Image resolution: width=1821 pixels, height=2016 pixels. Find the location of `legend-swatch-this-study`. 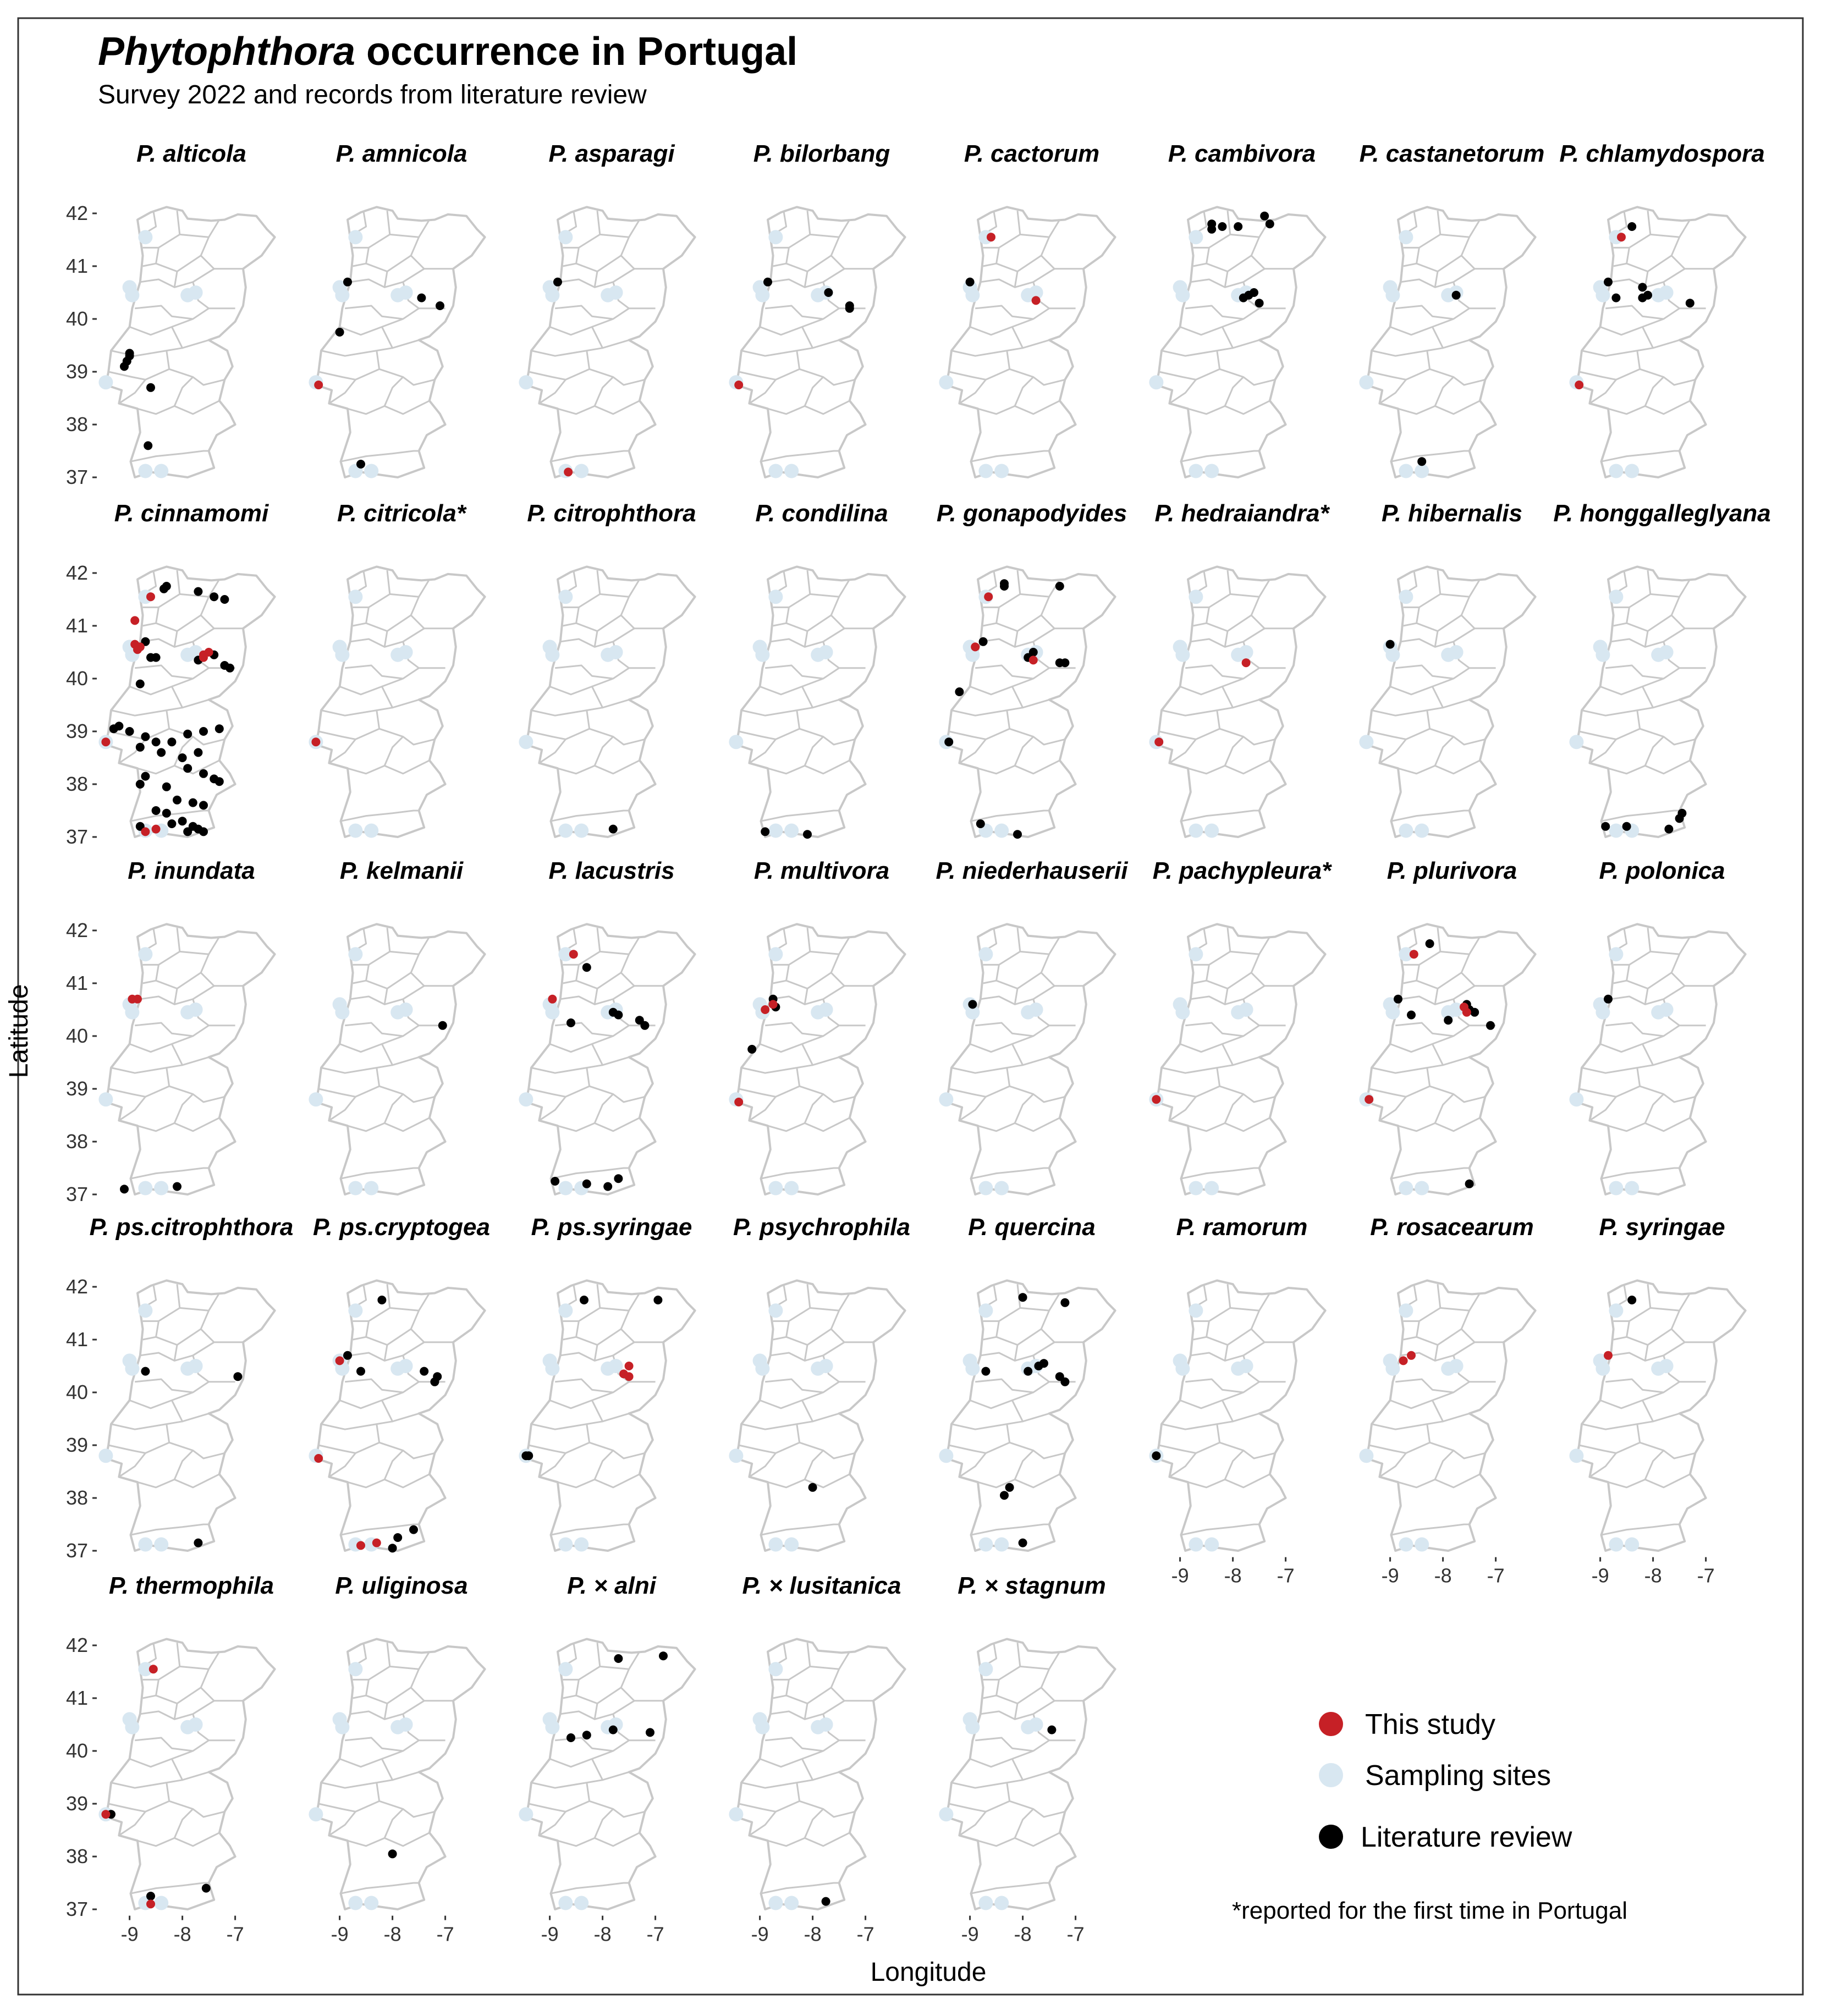

legend-swatch-this-study is located at coordinates (1331, 1724).